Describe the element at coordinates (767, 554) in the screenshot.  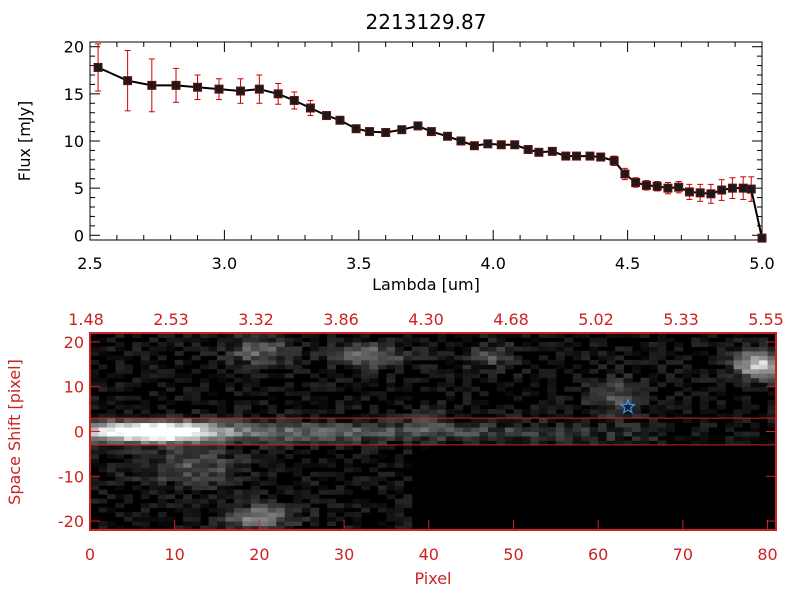
I see `bottom-x-tick-label: 80` at that location.